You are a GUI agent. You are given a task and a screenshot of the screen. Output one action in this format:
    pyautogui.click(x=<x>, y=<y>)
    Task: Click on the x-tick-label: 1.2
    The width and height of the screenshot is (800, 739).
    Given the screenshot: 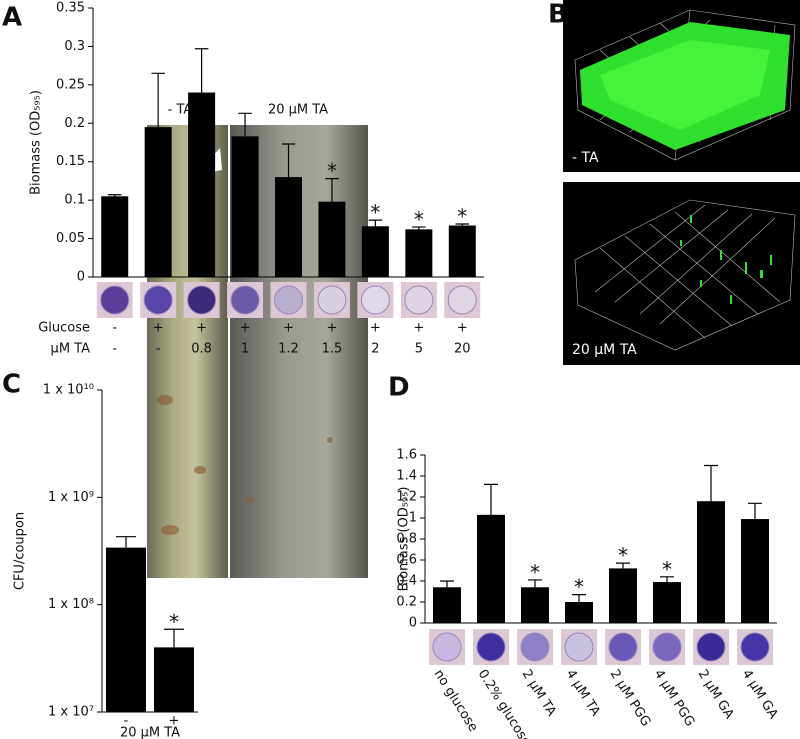 What is the action you would take?
    pyautogui.click(x=288, y=349)
    